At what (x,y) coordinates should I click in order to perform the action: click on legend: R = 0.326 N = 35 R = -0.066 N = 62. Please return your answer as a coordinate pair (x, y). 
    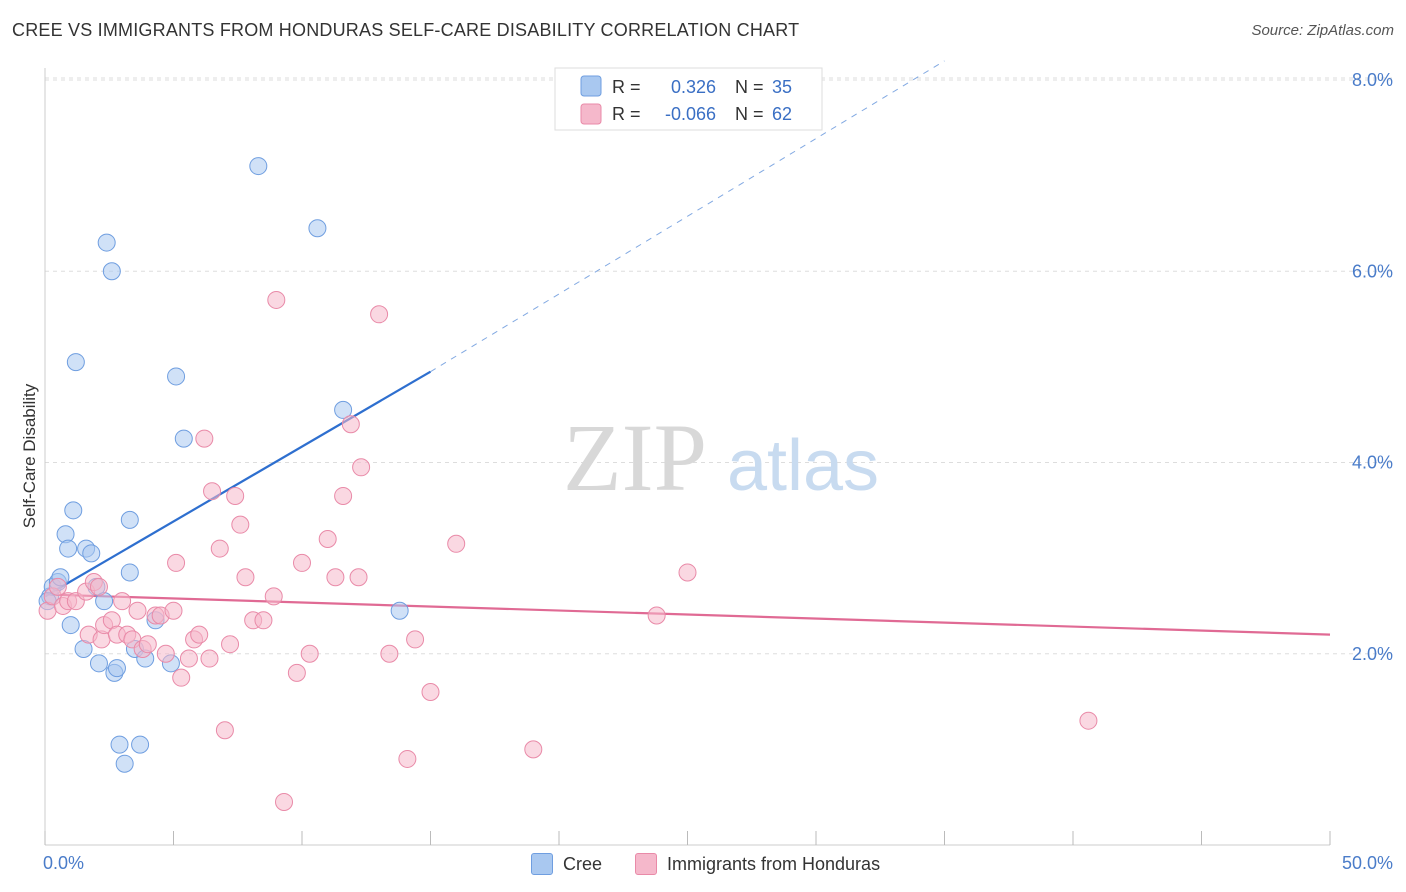
    Looking at the image, I should click on (688, 99).